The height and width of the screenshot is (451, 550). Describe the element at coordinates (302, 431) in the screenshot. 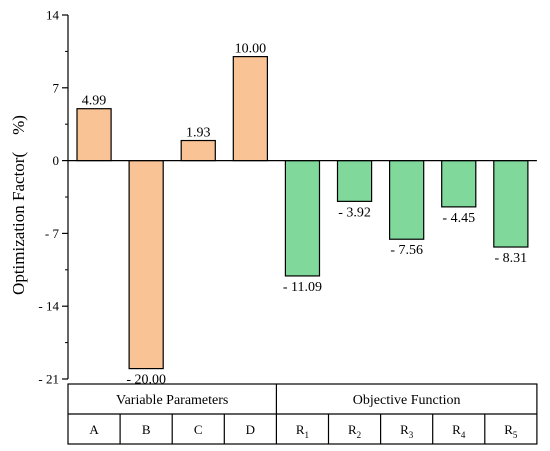

I see `category-label-5: R1` at that location.